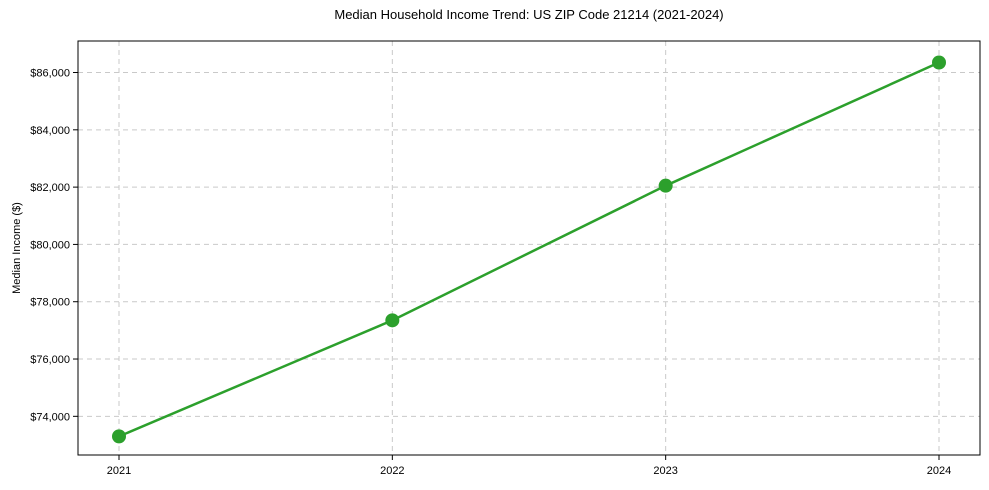 The height and width of the screenshot is (490, 989). Describe the element at coordinates (50, 360) in the screenshot. I see `y-tick-label: $76,000` at that location.